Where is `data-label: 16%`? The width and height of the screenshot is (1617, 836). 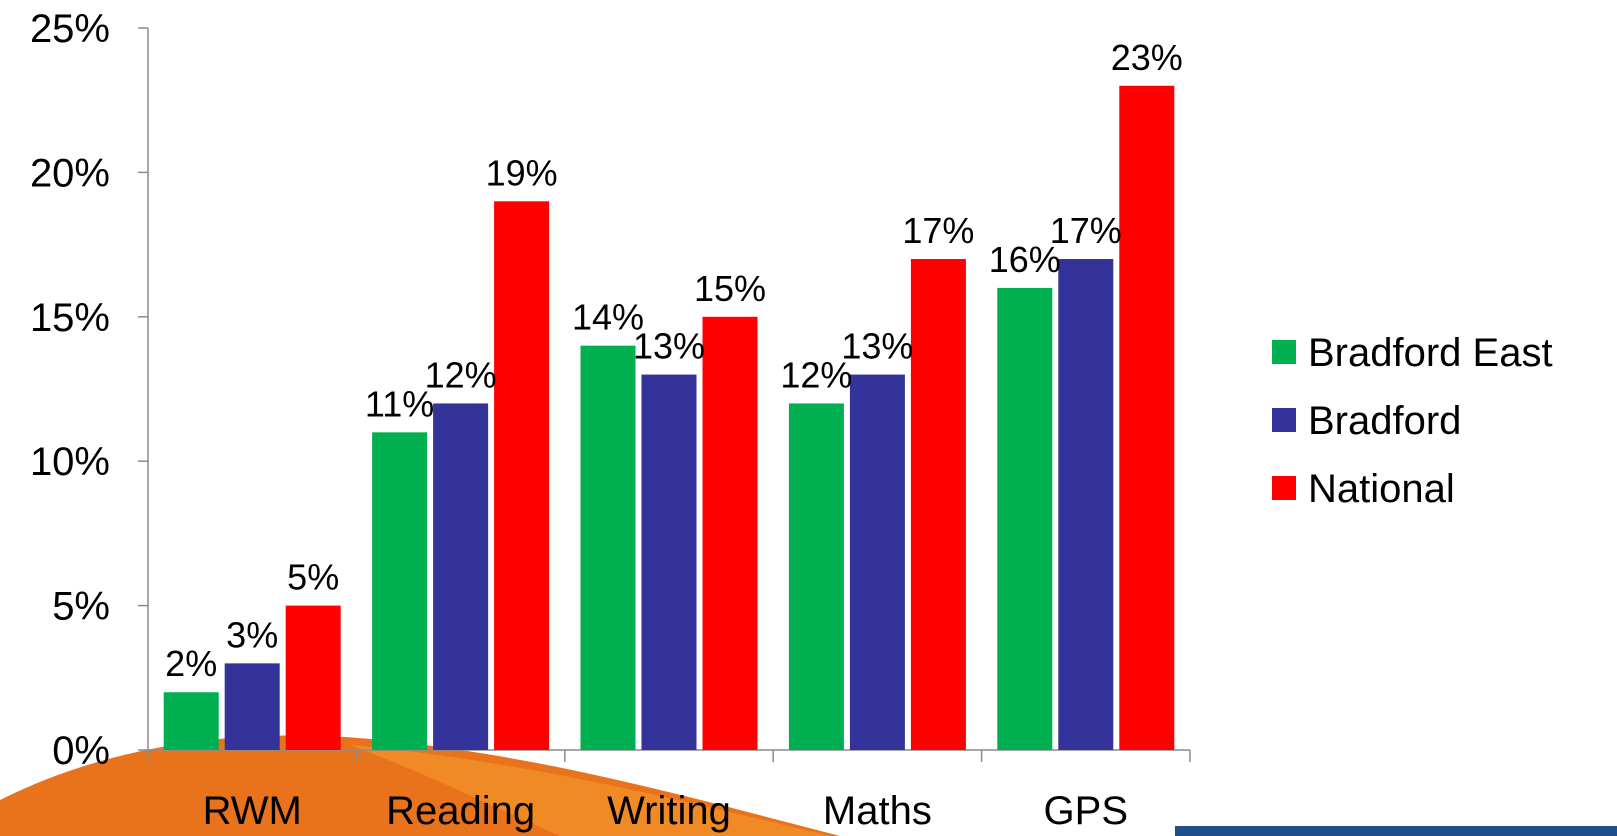
data-label: 16% is located at coordinates (1025, 259).